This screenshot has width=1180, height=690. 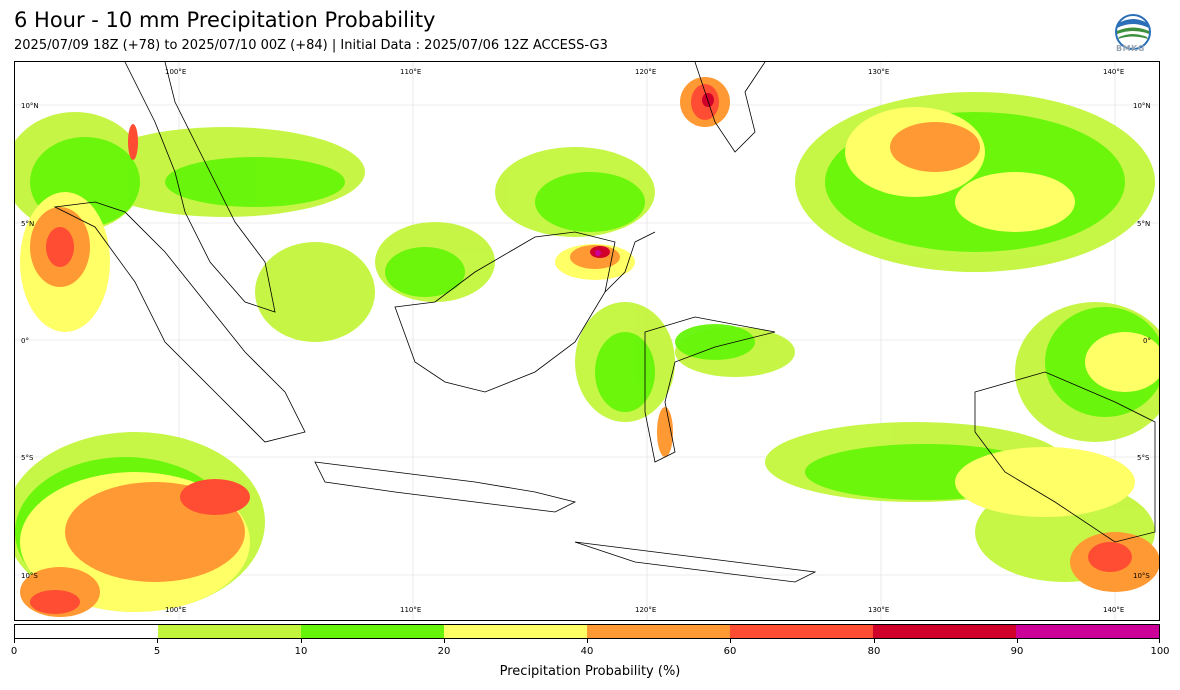 What do you see at coordinates (27, 458) in the screenshot?
I see `lat-label-5s-left: 5°S` at bounding box center [27, 458].